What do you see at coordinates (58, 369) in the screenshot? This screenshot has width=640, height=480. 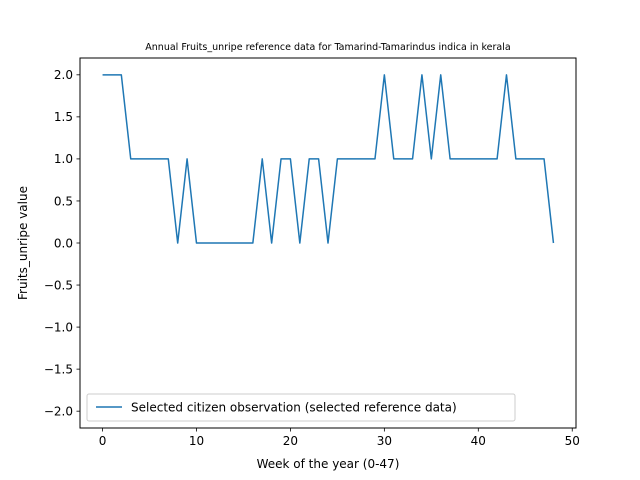 I see `y-tick-label: −1.5` at bounding box center [58, 369].